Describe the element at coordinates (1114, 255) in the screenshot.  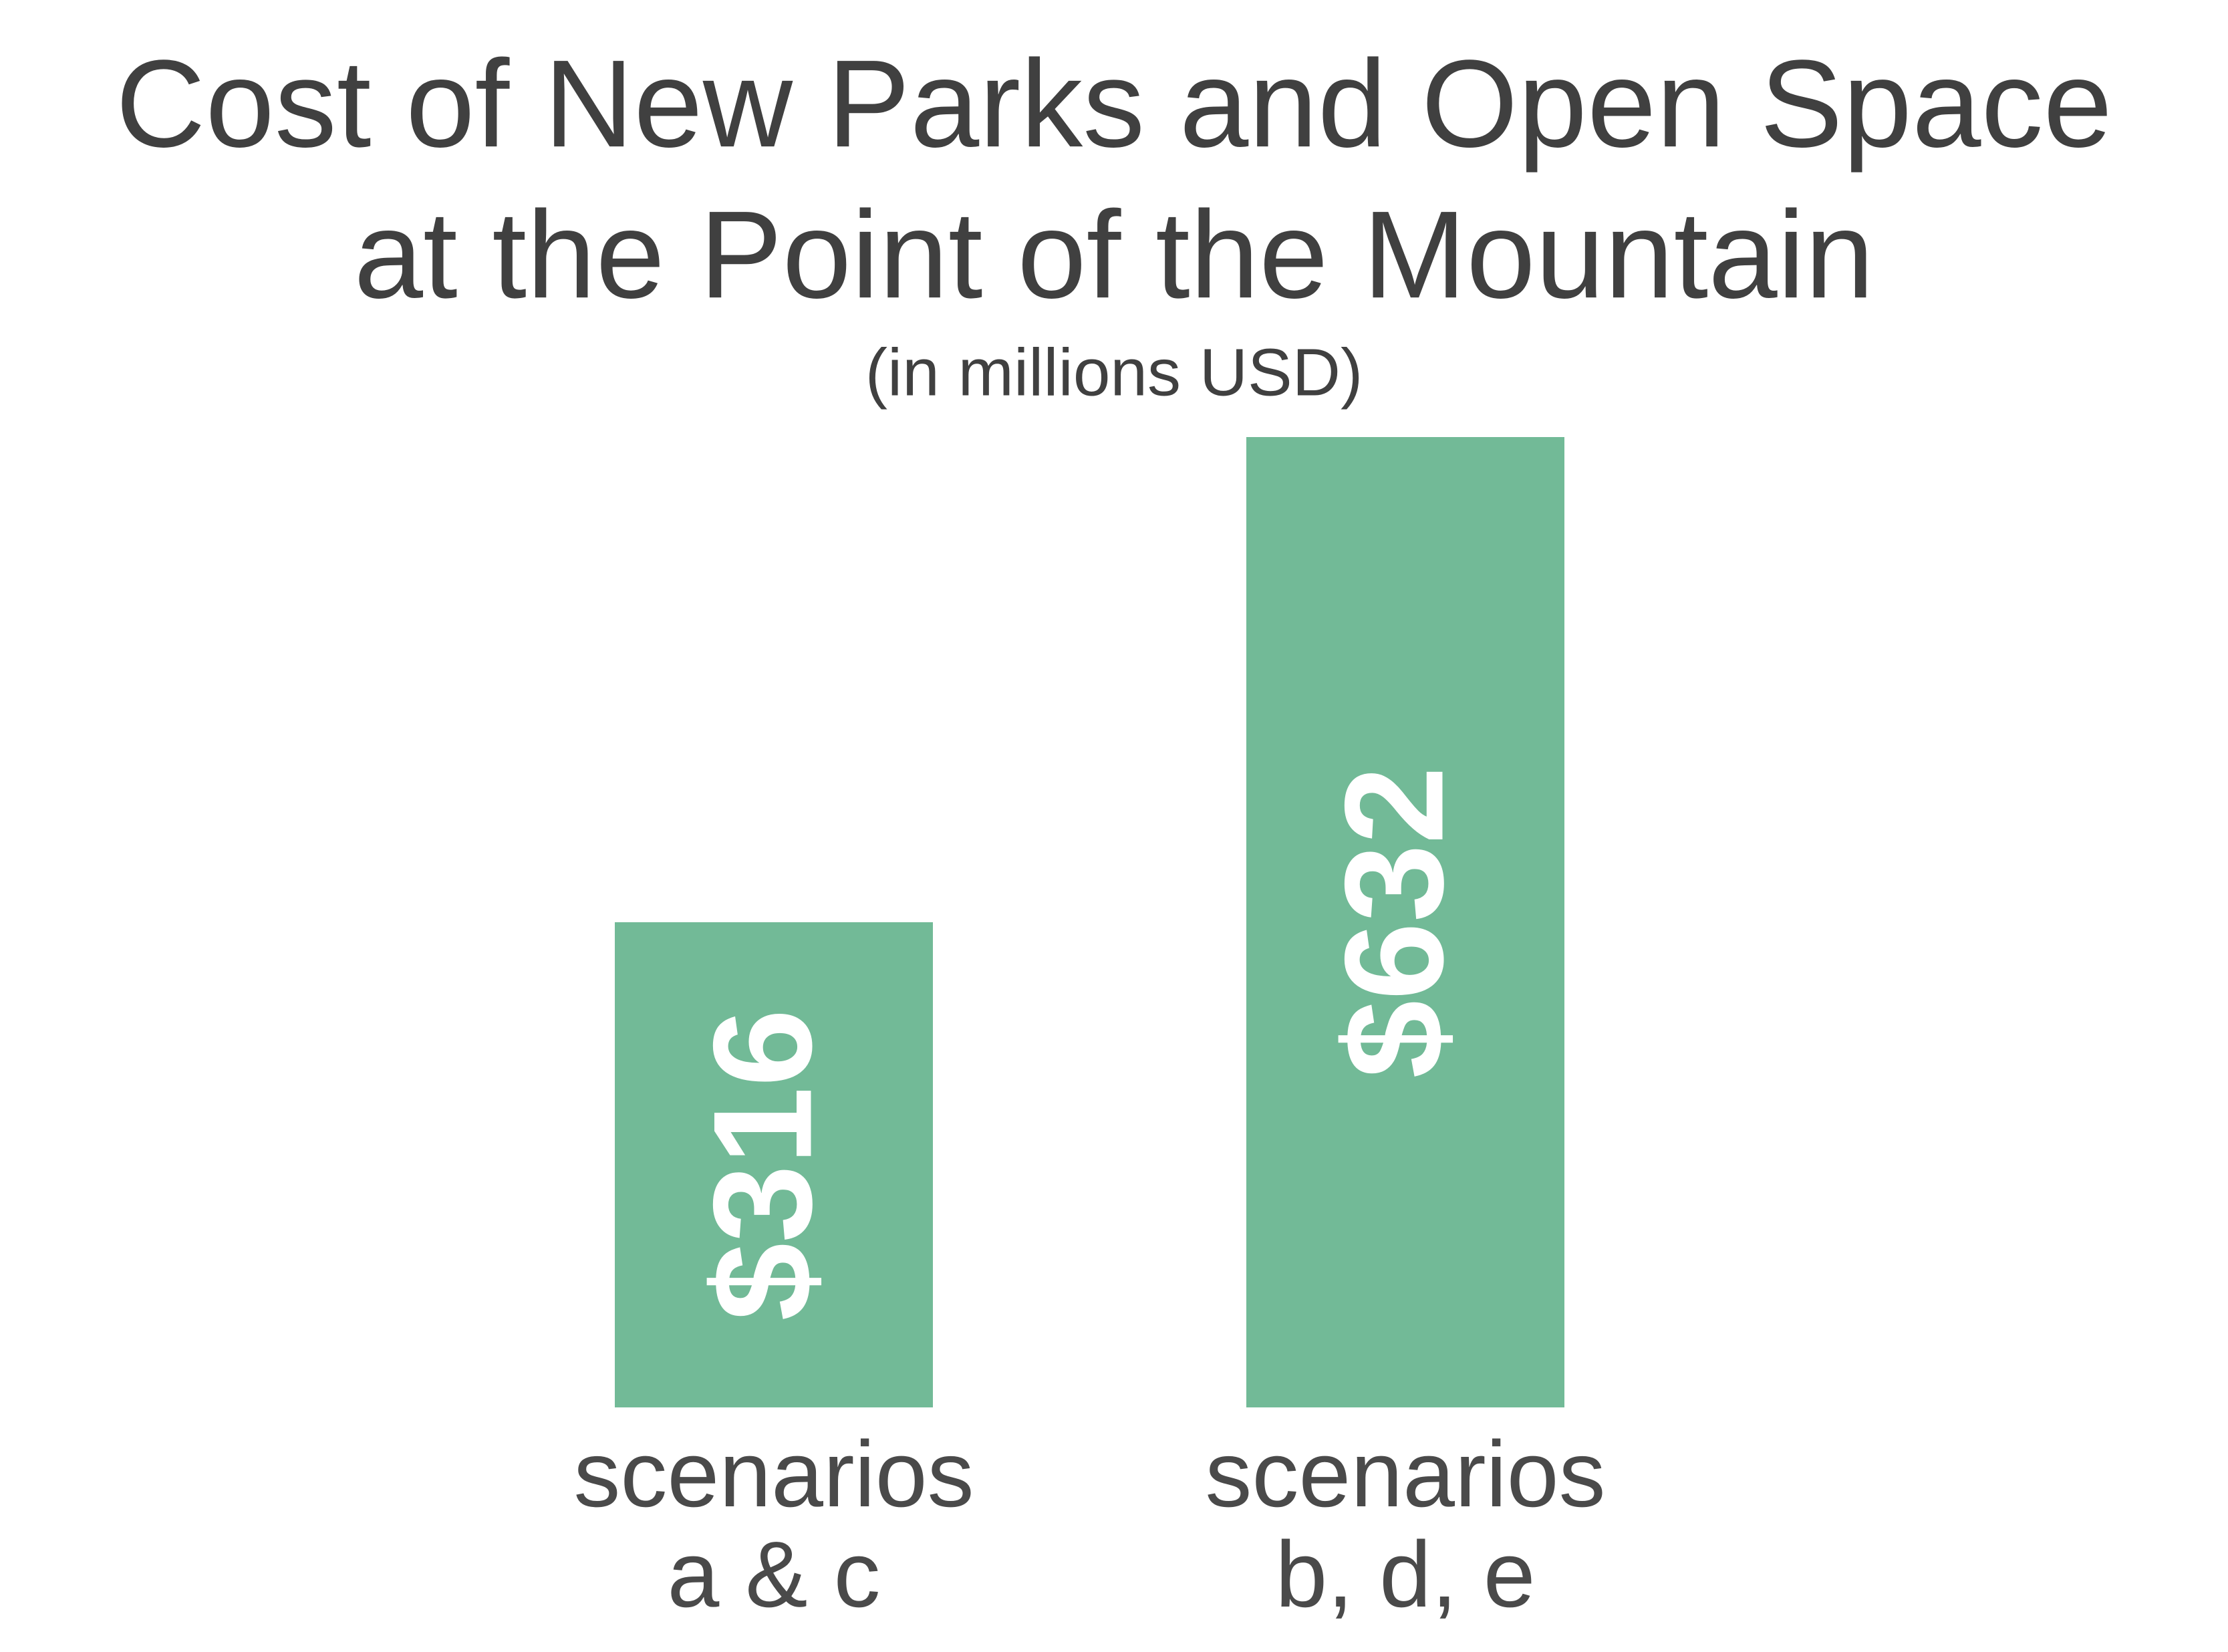
I see `chart-title: at the Point of the Mountain` at that location.